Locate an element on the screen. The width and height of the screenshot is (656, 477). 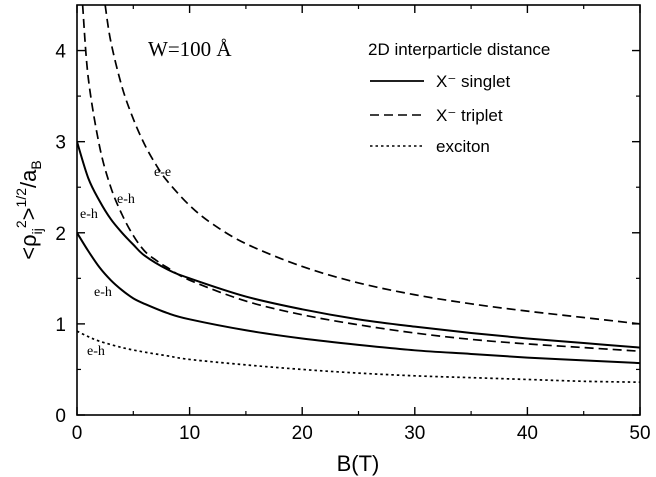
x-tick-label: 20 is located at coordinates (302, 433).